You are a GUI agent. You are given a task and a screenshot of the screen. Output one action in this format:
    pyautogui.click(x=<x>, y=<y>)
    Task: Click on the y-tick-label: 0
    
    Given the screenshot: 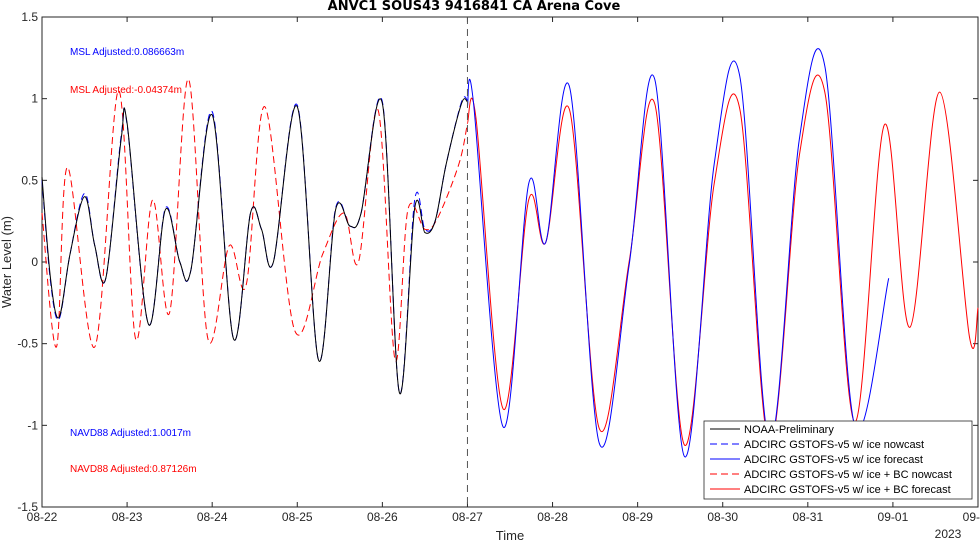 What is the action you would take?
    pyautogui.click(x=34, y=262)
    